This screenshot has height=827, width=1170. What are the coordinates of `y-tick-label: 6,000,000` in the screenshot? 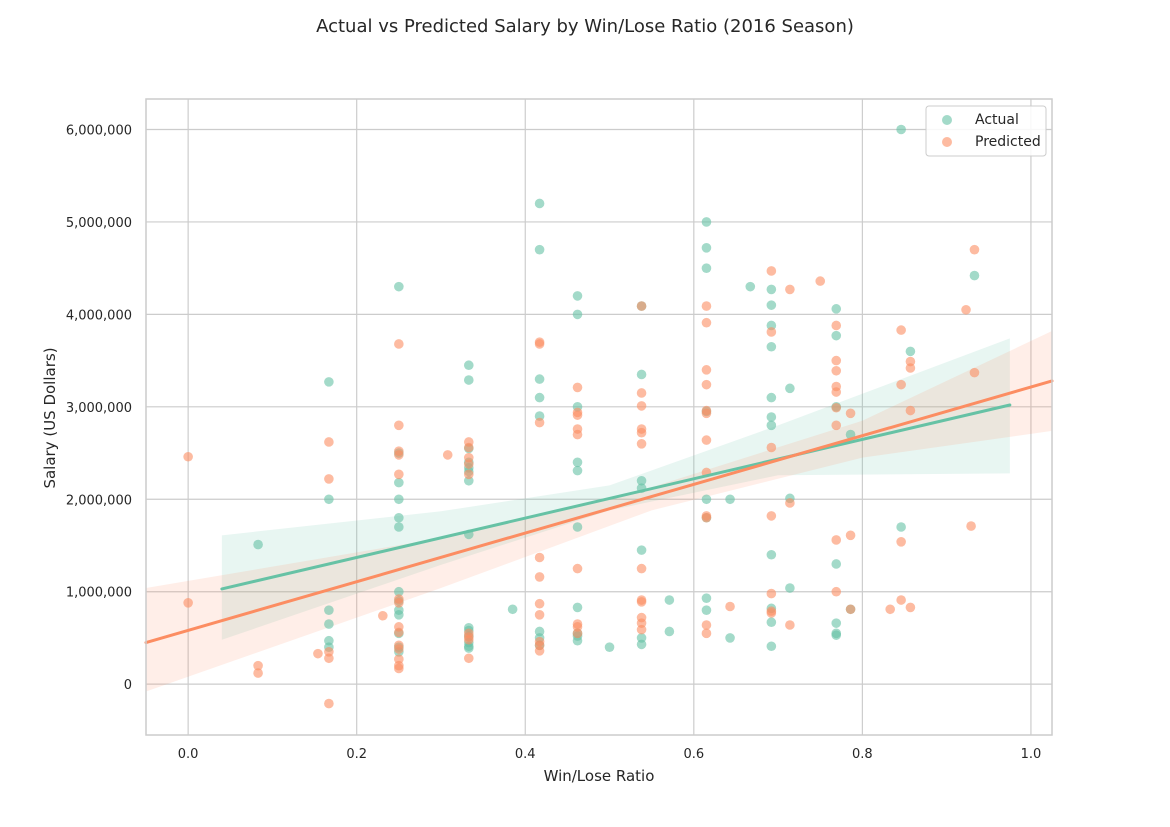 It's located at (99, 131).